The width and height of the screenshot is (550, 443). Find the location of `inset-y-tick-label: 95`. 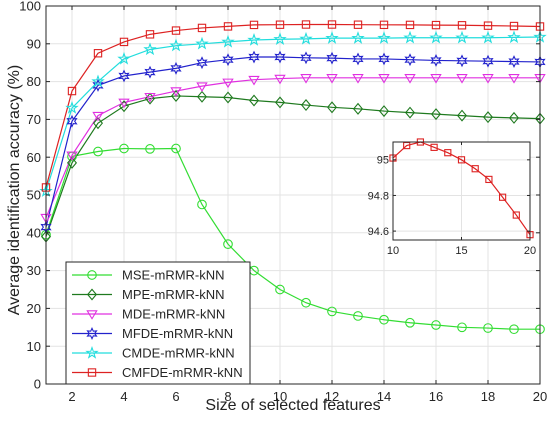

inset-y-tick-label: 95 is located at coordinates (383, 161).